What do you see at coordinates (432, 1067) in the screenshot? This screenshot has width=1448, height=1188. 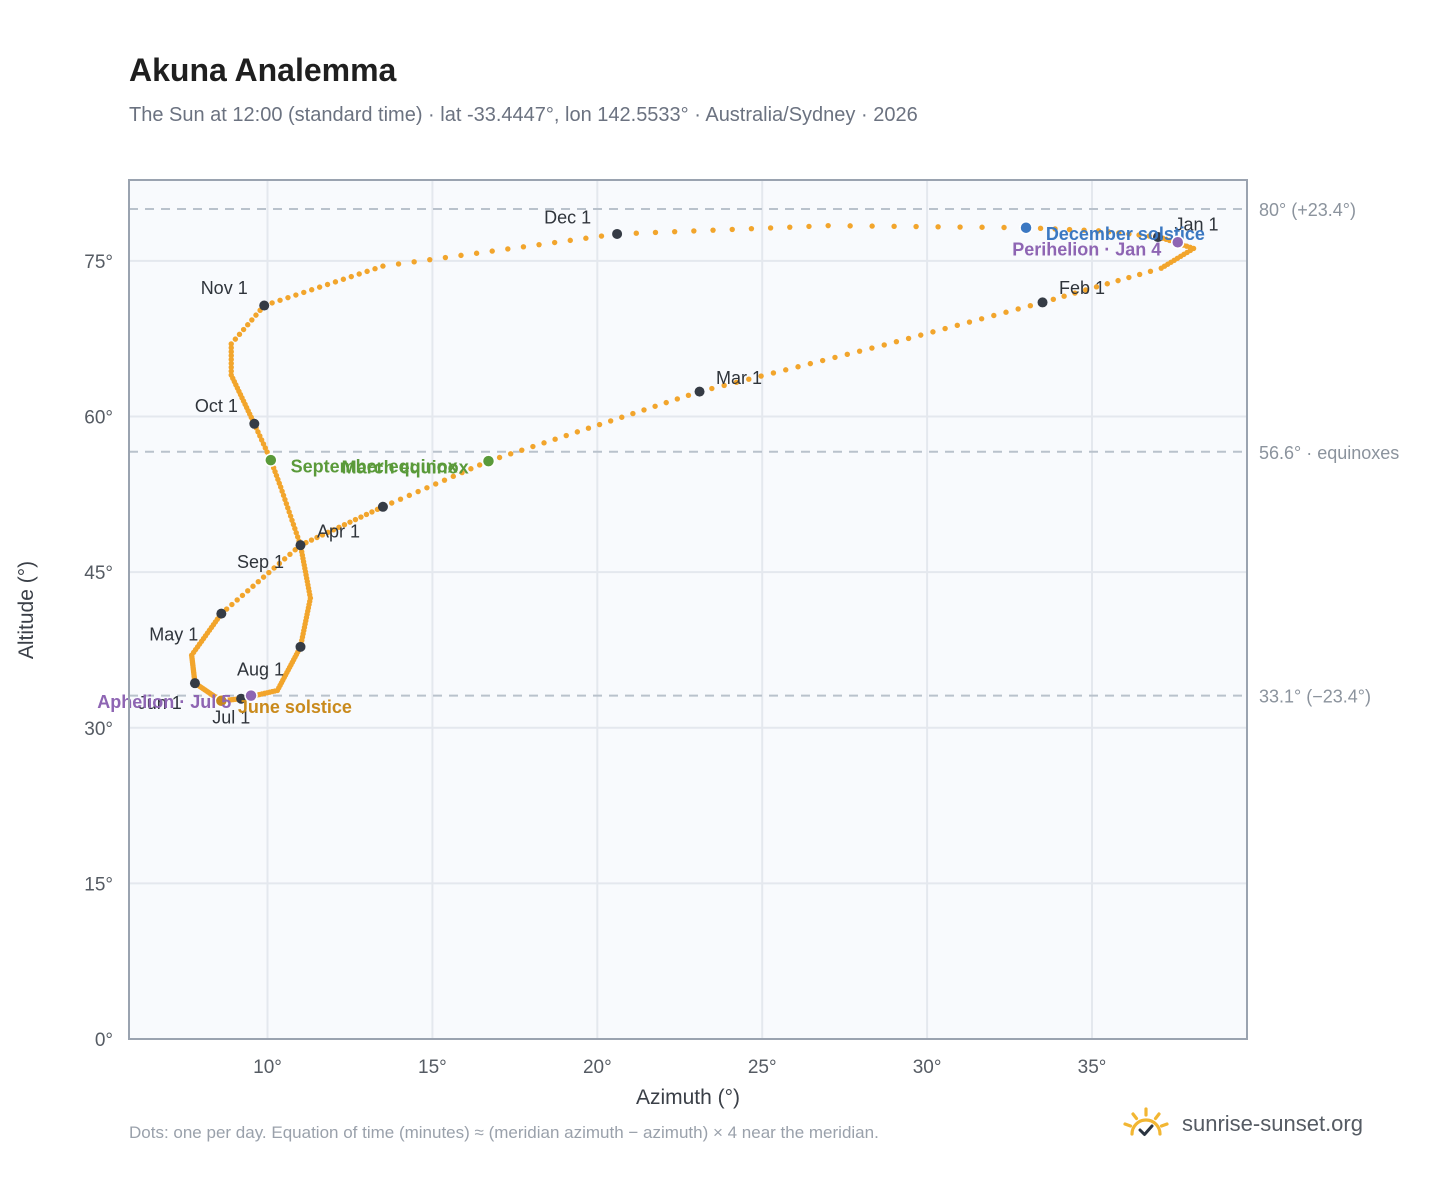 I see `x-tick-label: 15°` at bounding box center [432, 1067].